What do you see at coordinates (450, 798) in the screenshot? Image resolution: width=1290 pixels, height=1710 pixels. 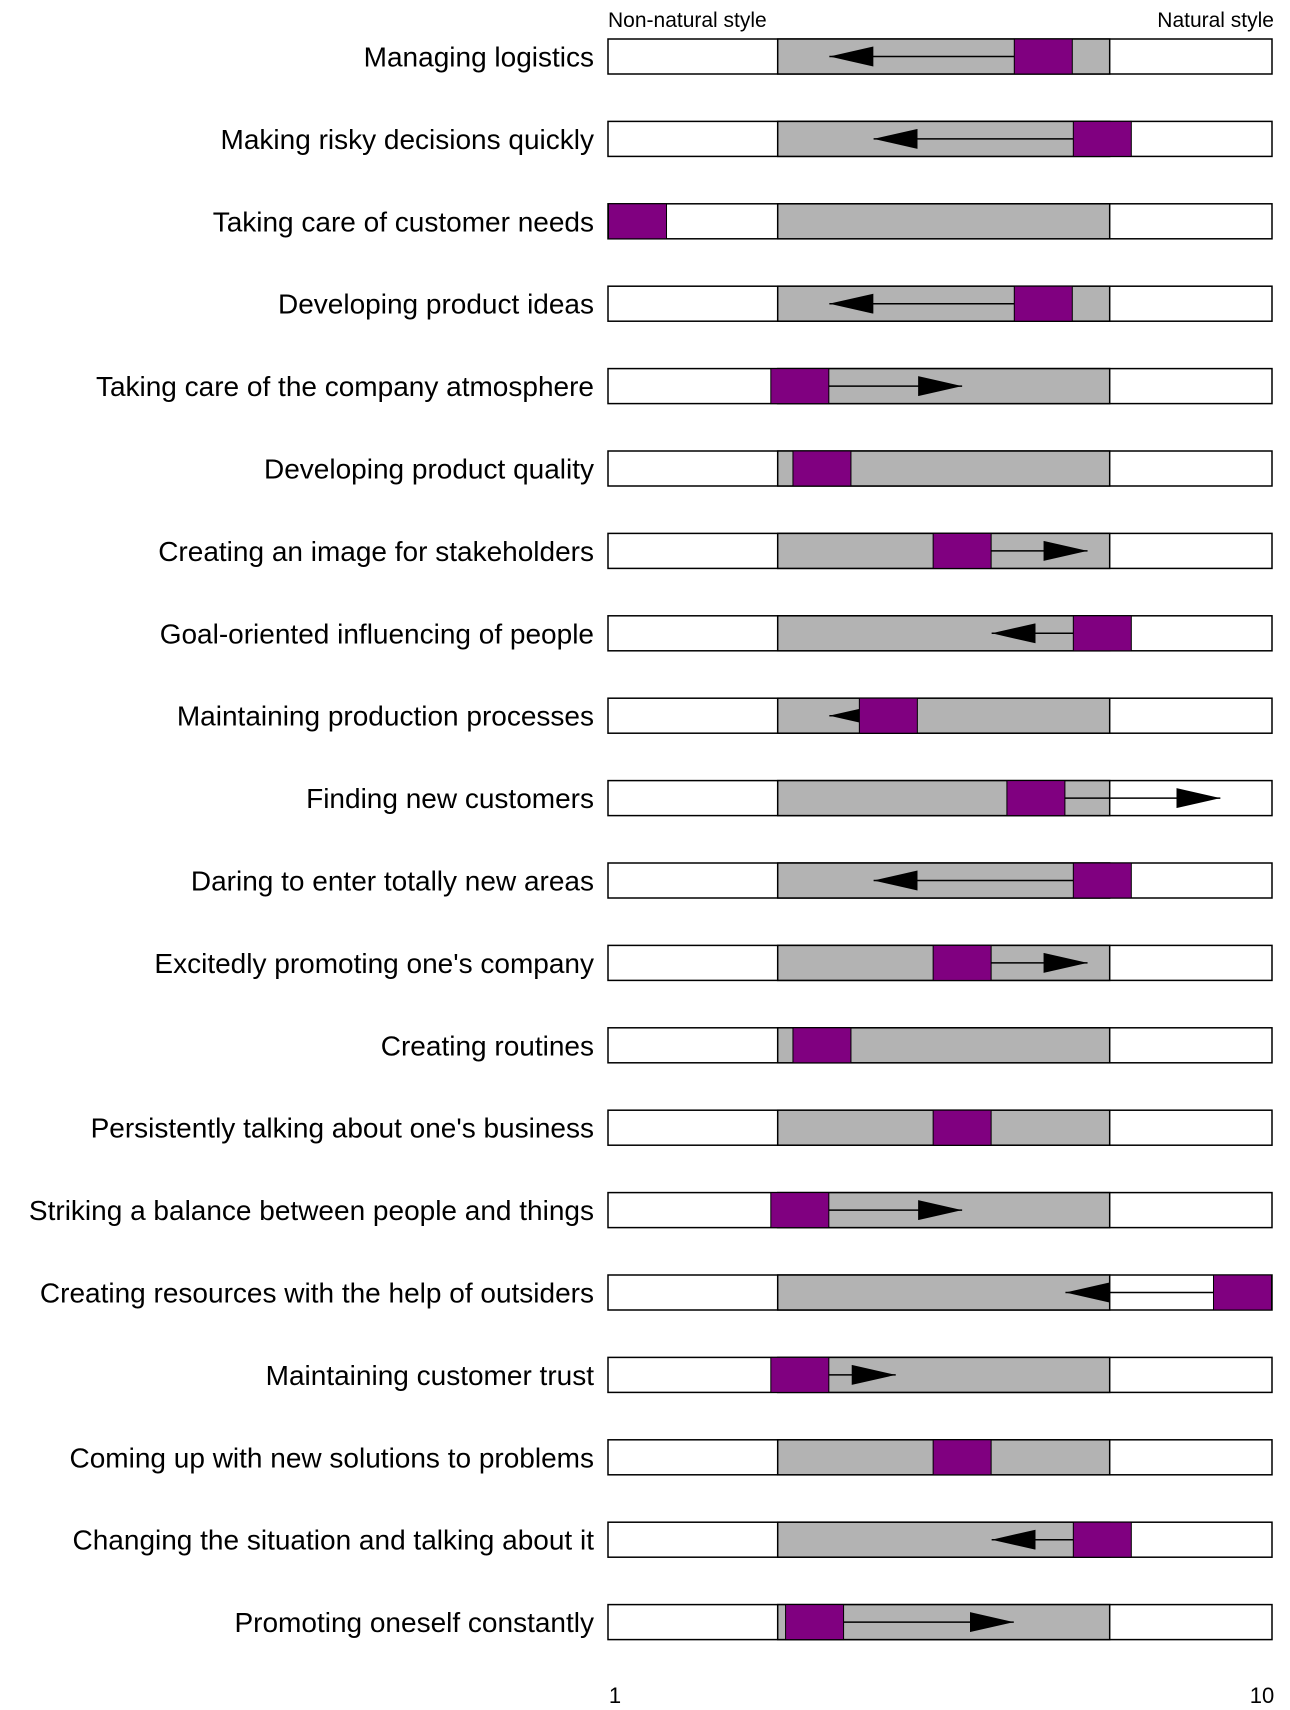 I see `category-label: Finding new customers` at bounding box center [450, 798].